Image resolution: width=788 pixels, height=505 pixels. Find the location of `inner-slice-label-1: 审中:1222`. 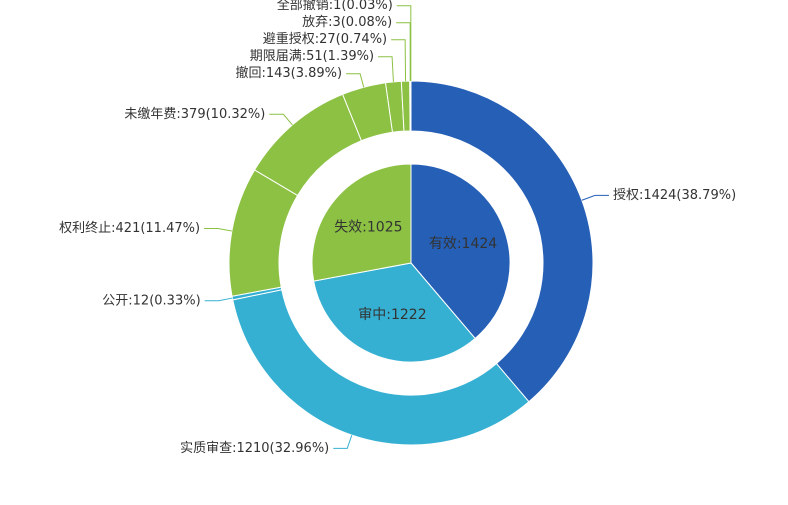

inner-slice-label-1: 审中:1222 is located at coordinates (392, 315).